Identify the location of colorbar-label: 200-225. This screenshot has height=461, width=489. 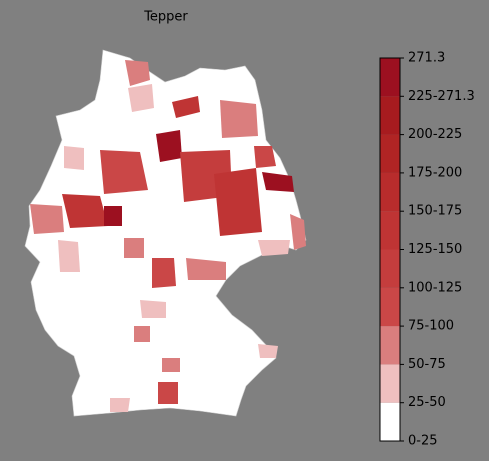
(435, 134).